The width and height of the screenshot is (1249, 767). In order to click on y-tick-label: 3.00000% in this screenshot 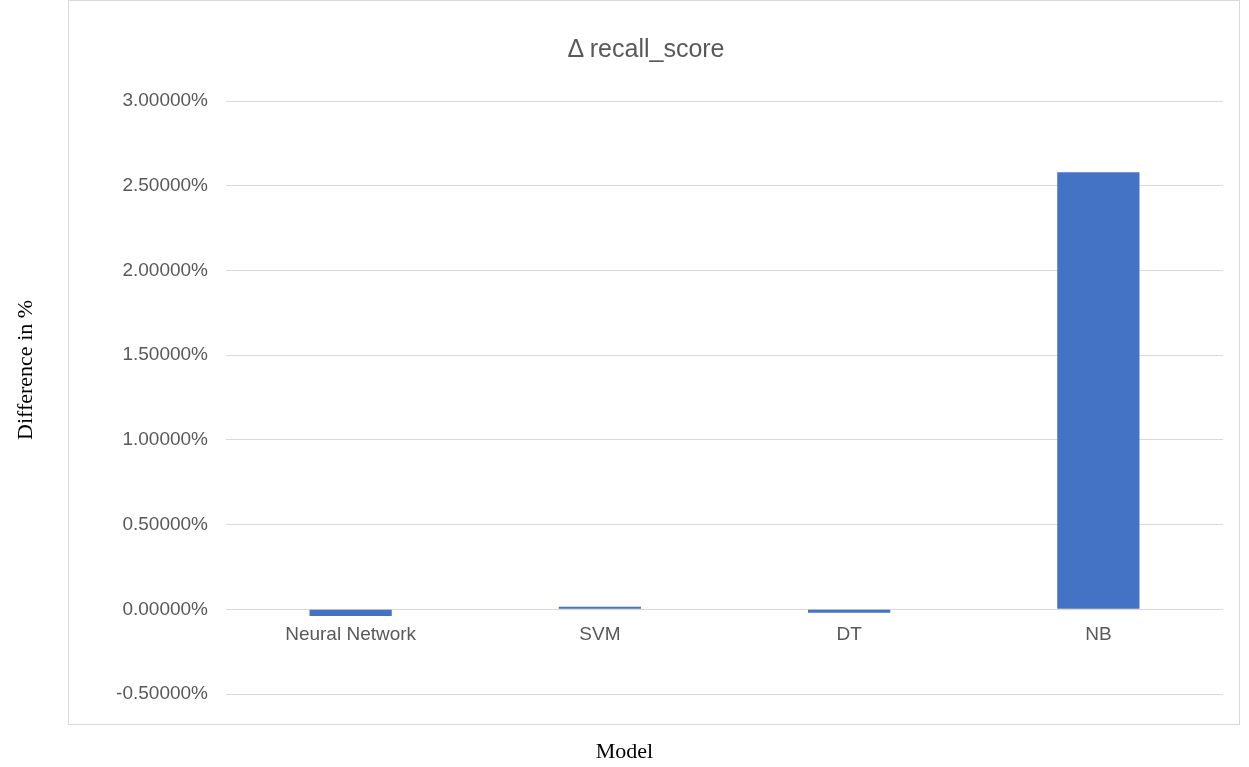, I will do `click(165, 100)`.